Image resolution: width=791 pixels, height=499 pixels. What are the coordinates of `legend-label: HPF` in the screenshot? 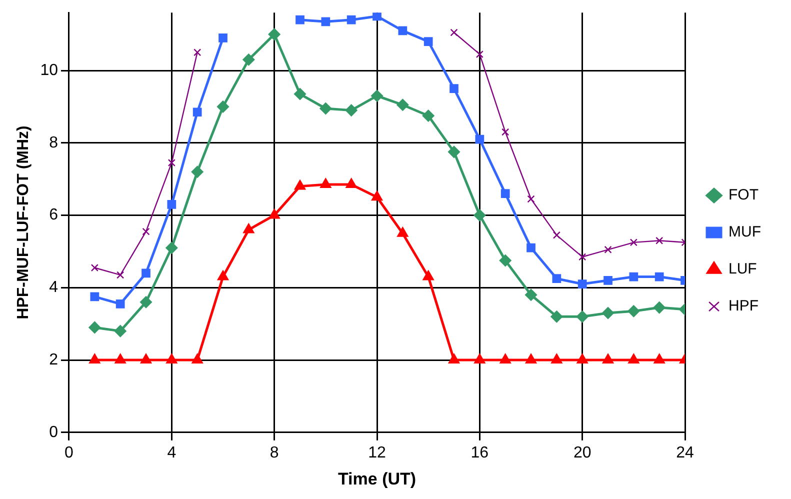 It's located at (743, 306).